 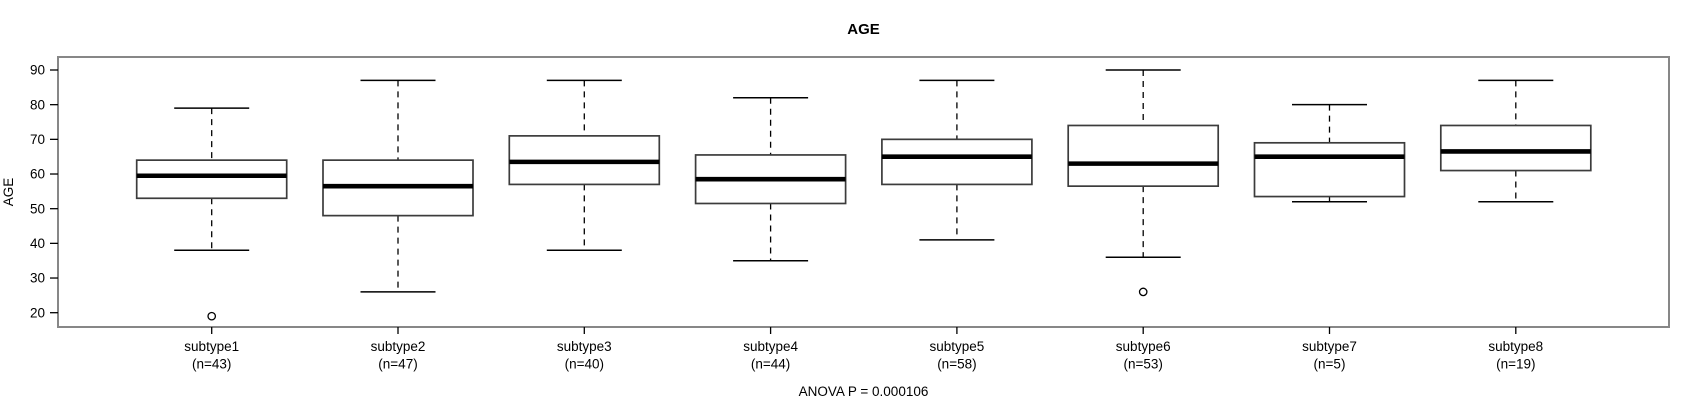 What do you see at coordinates (37, 243) in the screenshot?
I see `y-axis-tick-label: 40` at bounding box center [37, 243].